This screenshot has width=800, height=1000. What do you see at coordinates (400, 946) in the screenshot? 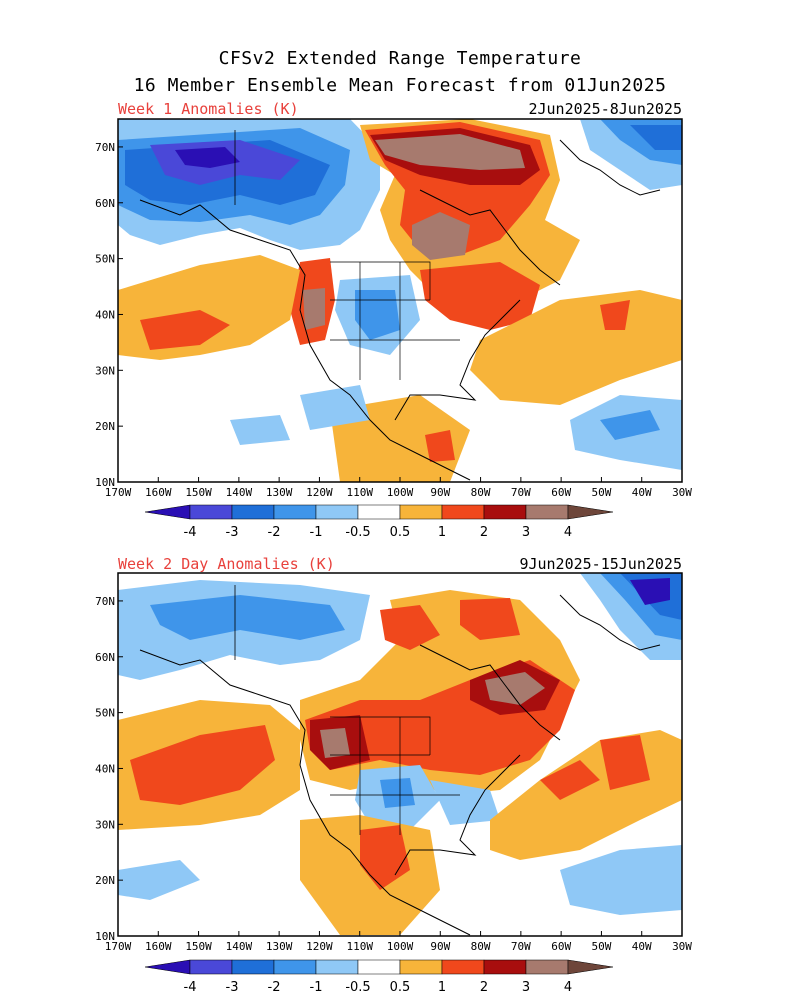
I see `week2-lon-tick-label: 100W` at bounding box center [400, 946].